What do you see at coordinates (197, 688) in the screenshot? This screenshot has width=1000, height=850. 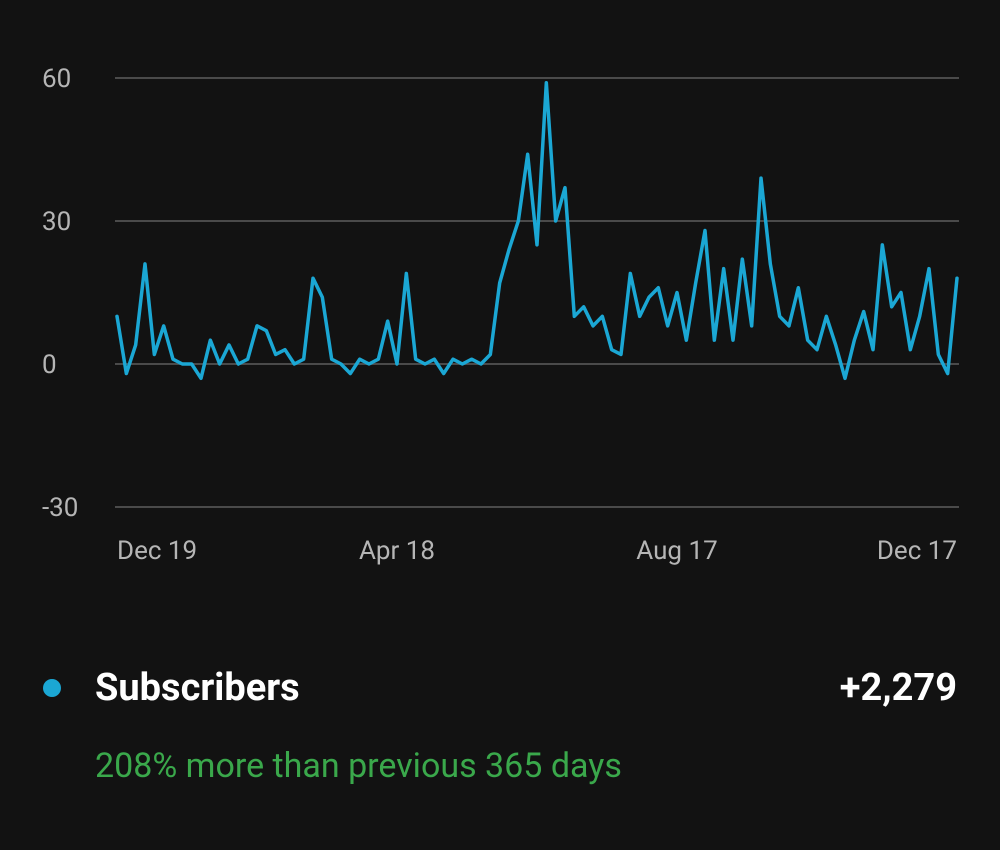 I see `legend-label: Subscribers` at bounding box center [197, 688].